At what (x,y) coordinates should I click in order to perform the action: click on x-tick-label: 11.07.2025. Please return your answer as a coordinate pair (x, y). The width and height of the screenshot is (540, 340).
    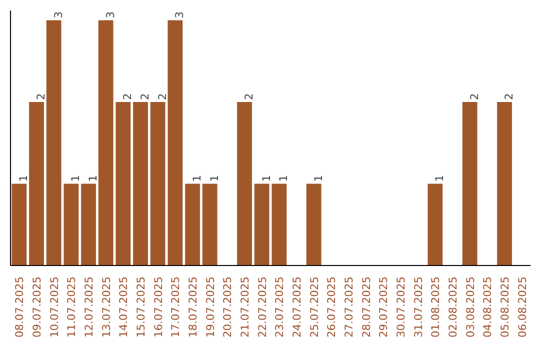
    Looking at the image, I should click on (71, 307).